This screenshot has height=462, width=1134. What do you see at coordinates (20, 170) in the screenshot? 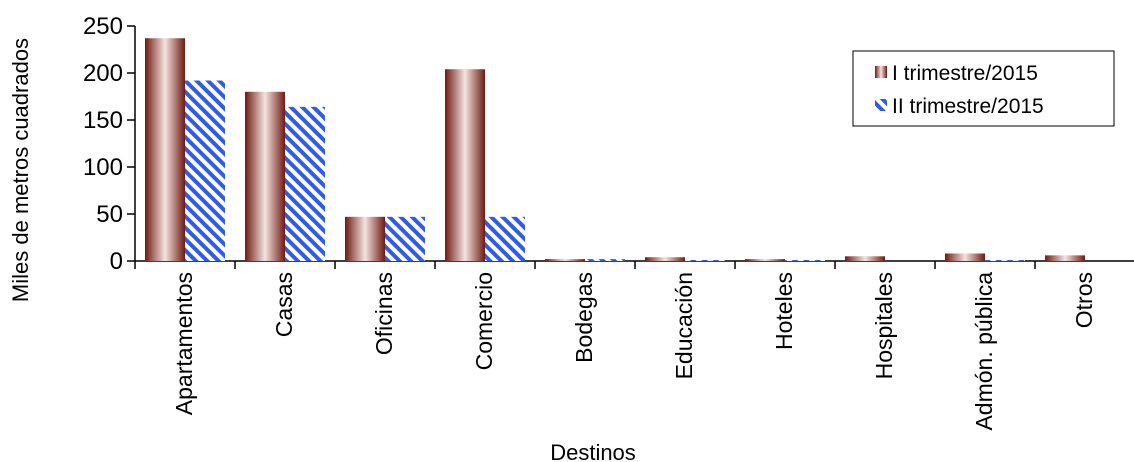
I see `y-axis-title: Miles de metros cuadrados` at bounding box center [20, 170].